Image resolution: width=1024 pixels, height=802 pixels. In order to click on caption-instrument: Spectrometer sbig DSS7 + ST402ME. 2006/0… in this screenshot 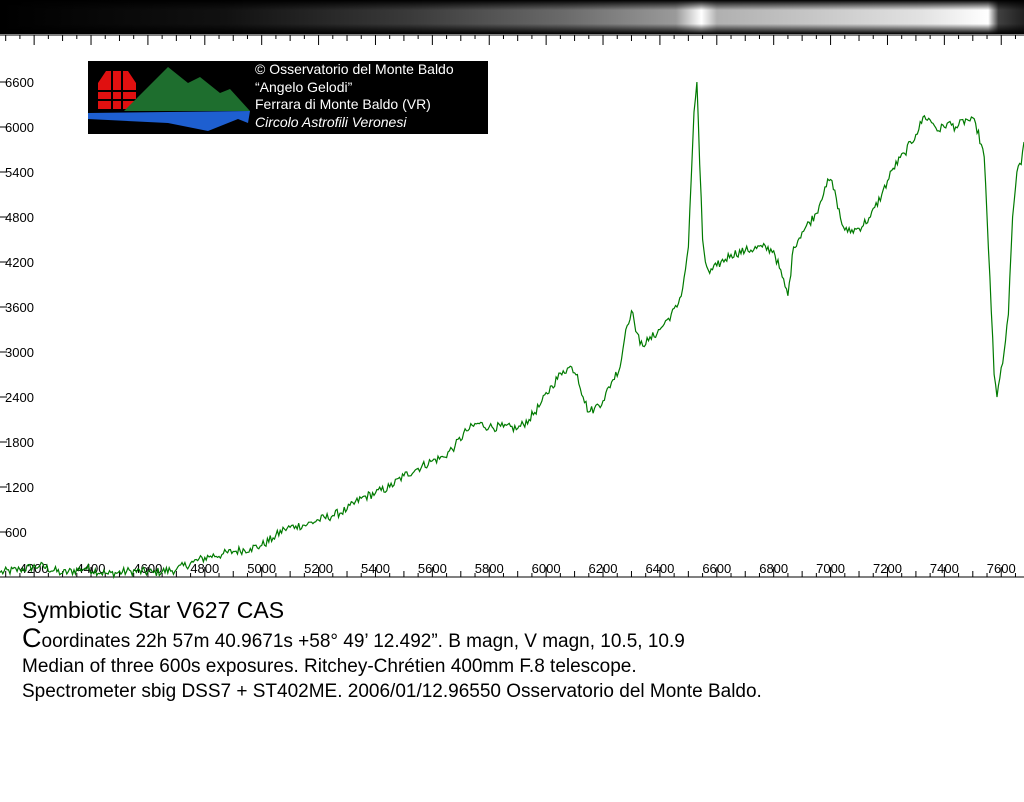, I will do `click(392, 691)`.